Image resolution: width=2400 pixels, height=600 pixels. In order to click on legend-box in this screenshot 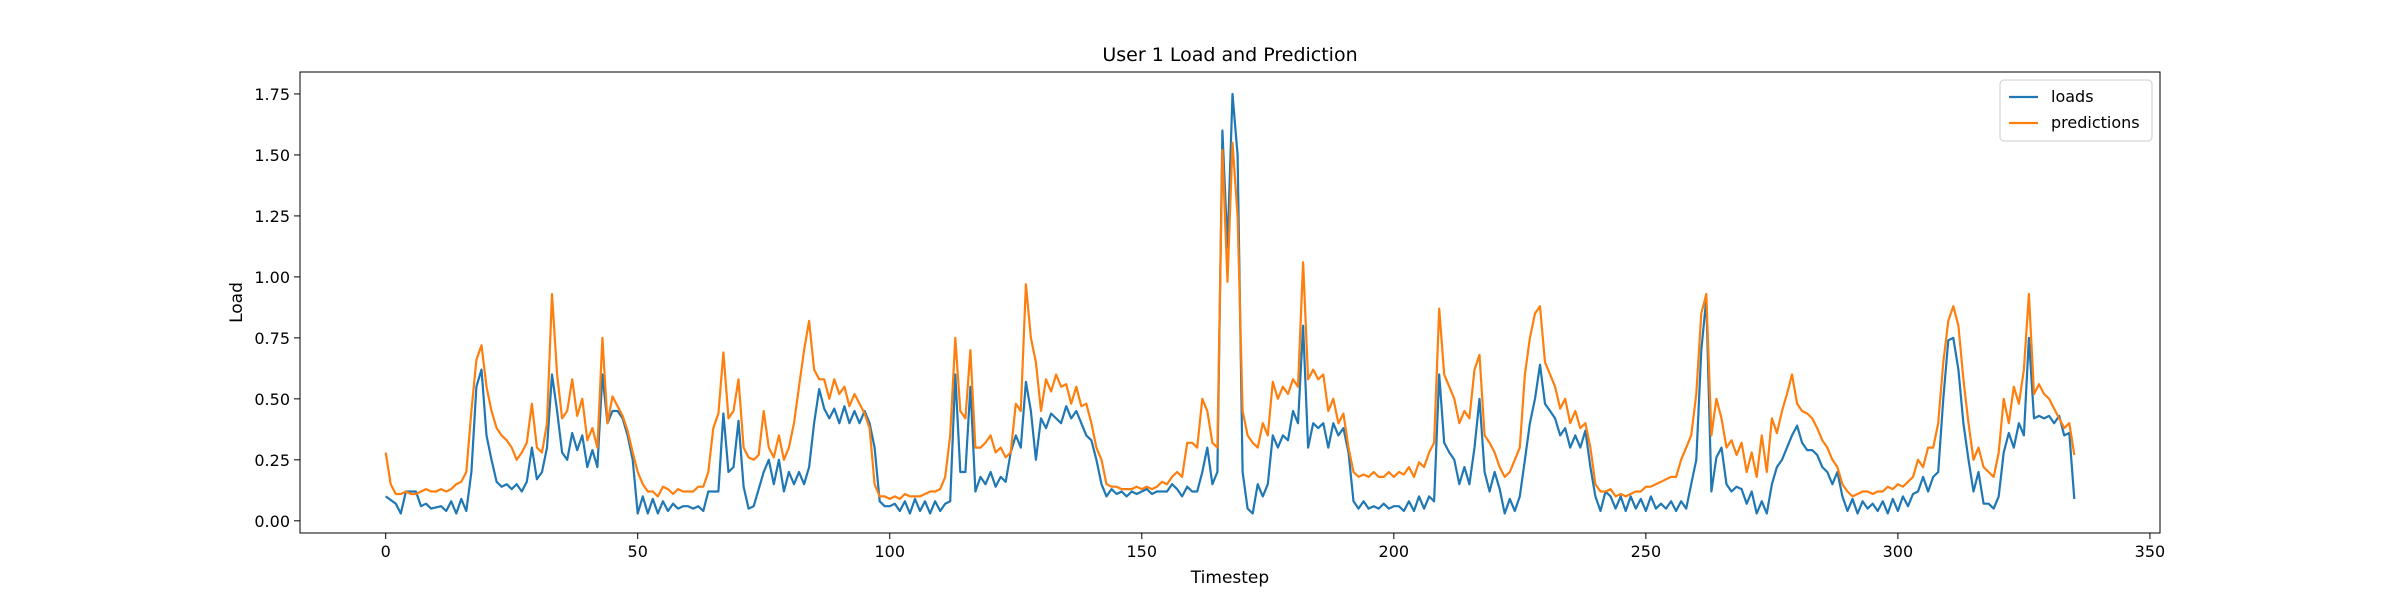, I will do `click(2076, 110)`.